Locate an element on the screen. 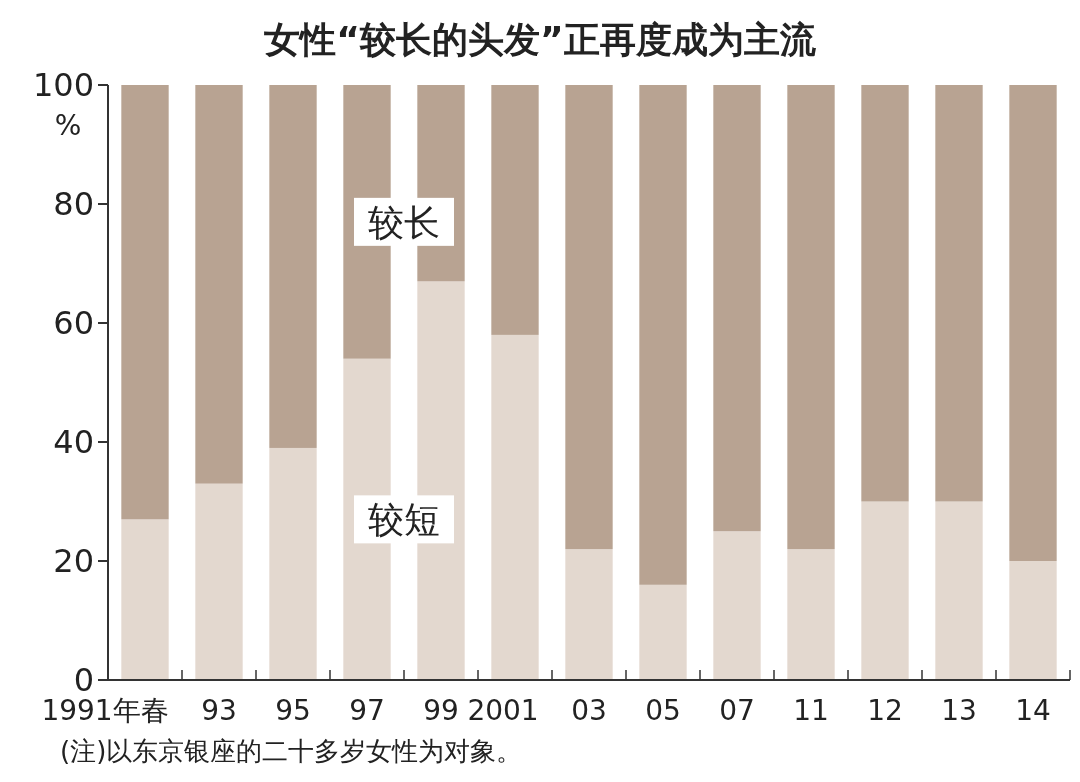  x-tick-label: 93 is located at coordinates (219, 710).